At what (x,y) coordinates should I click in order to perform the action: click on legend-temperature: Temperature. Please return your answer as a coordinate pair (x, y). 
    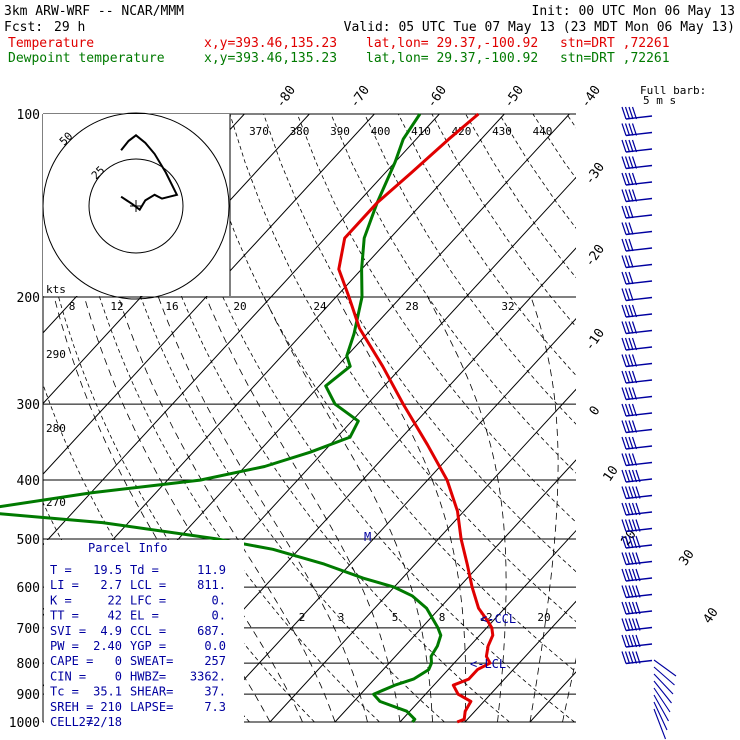
    Looking at the image, I should click on (51, 43).